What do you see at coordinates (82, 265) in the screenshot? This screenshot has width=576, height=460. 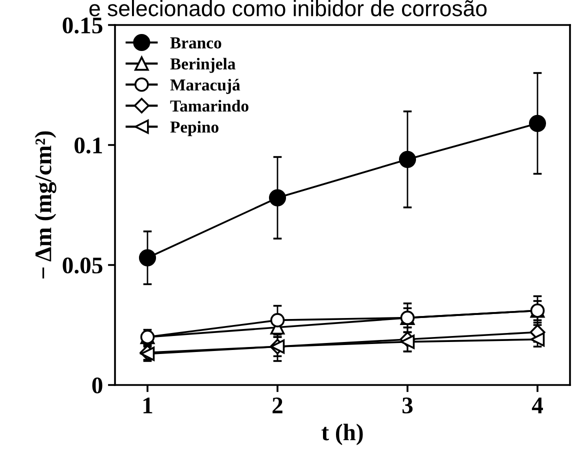 I see `y-tick-label: 0.05` at bounding box center [82, 265].